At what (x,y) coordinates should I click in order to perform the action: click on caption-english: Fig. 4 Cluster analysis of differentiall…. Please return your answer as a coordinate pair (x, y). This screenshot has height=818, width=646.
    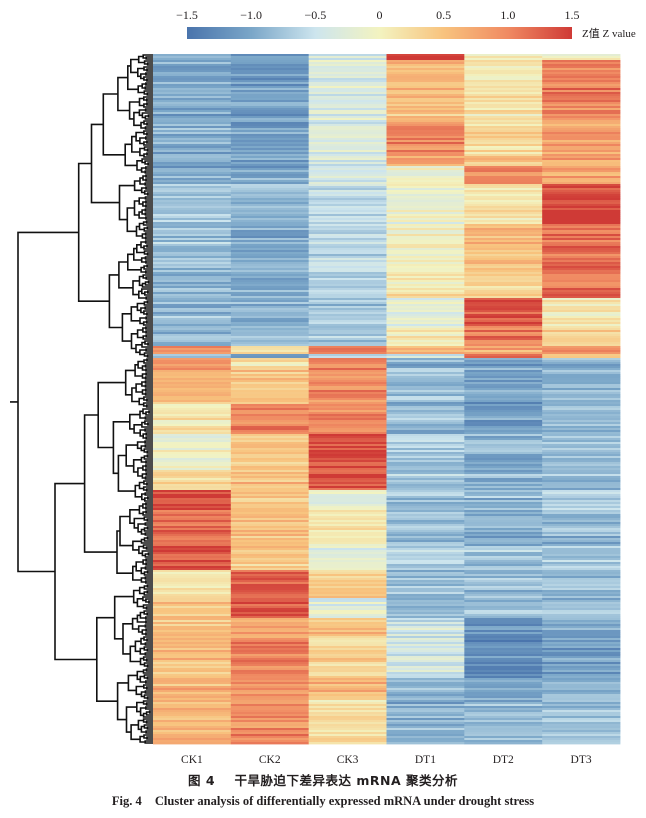
    Looking at the image, I should click on (323, 801).